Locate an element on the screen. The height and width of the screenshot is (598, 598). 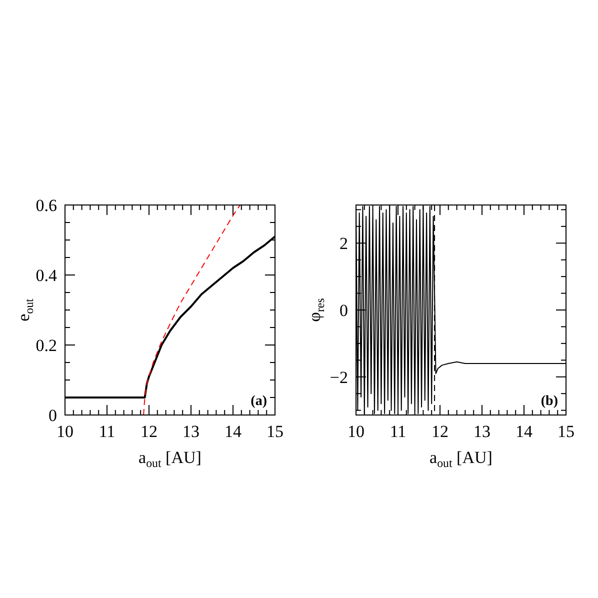
y-tick-label: 0.4 is located at coordinates (47, 275).